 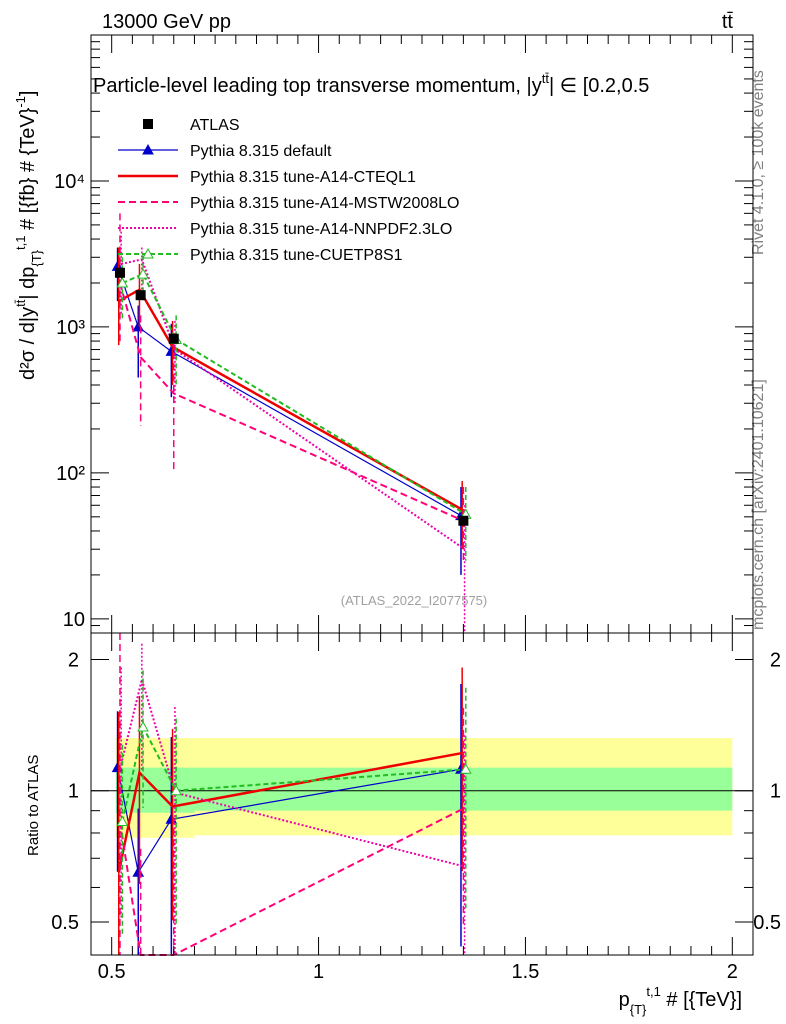 I want to click on main-line-nnpdf, so click(x=293, y=404).